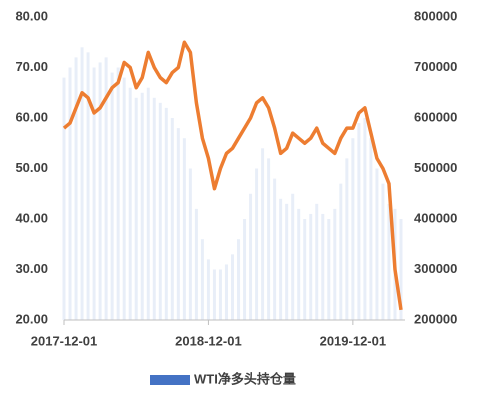 This screenshot has width=496, height=411. Describe the element at coordinates (170, 380) in the screenshot. I see `legend-swatch` at that location.